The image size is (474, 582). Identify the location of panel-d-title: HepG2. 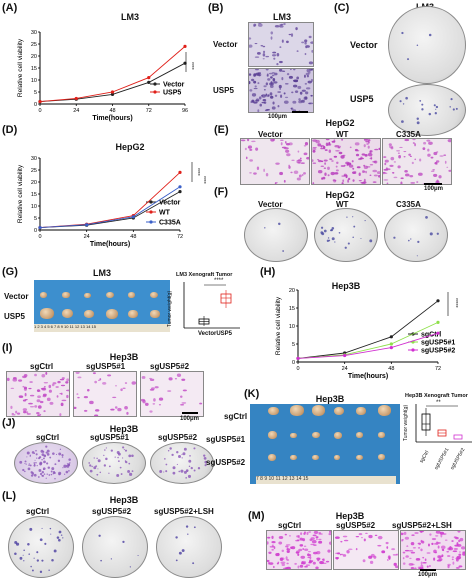
(130, 147).